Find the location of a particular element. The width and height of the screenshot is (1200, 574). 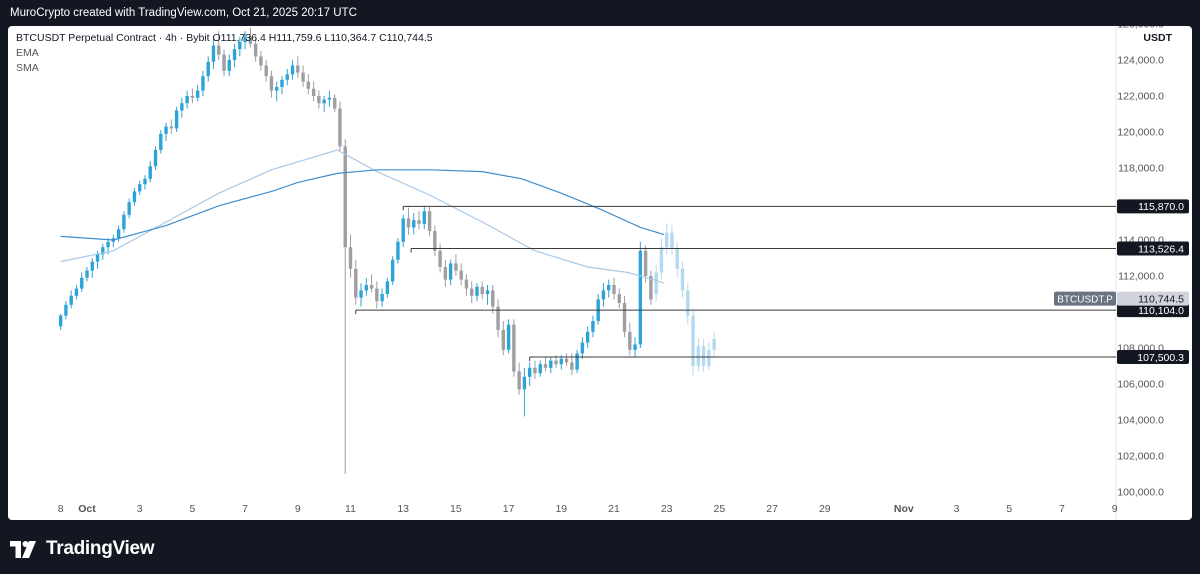

footer-bar is located at coordinates (600, 547).